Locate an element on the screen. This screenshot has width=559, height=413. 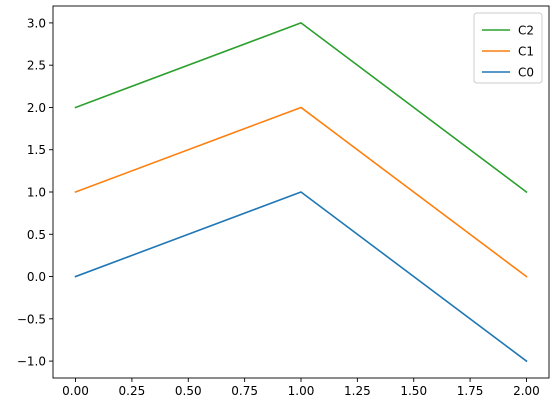
y-tick-label: 2.5 is located at coordinates (36, 66).